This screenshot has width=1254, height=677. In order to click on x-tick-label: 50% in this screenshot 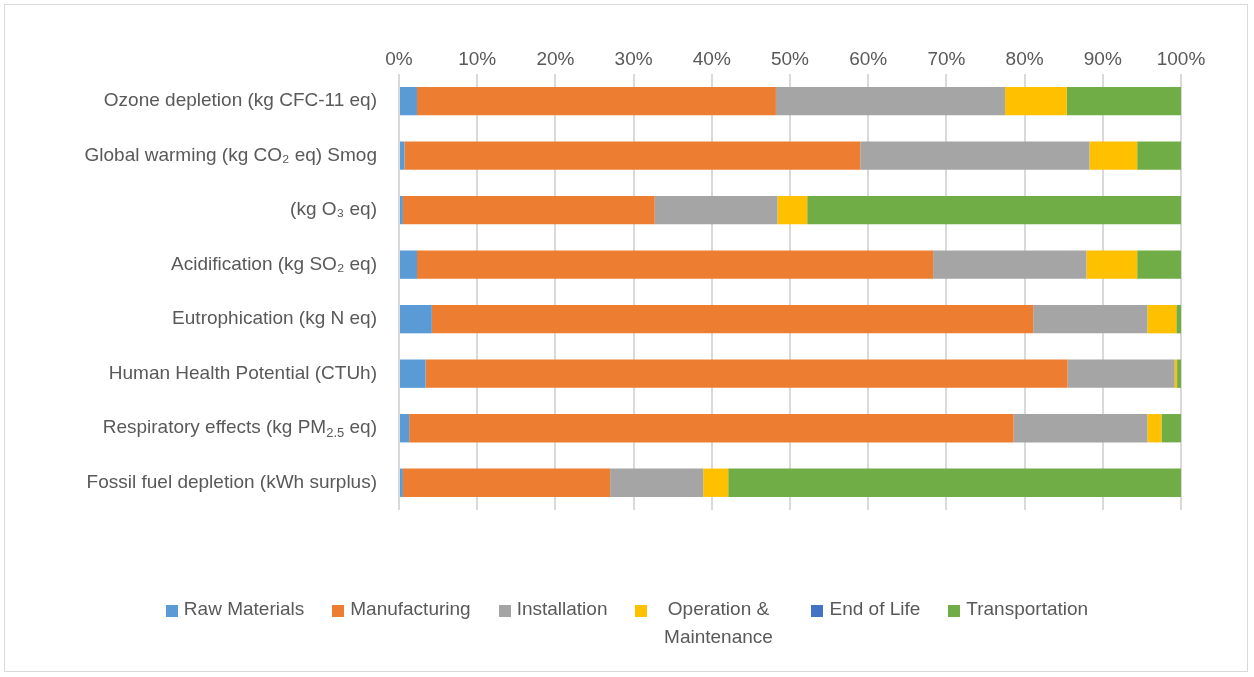, I will do `click(790, 58)`.